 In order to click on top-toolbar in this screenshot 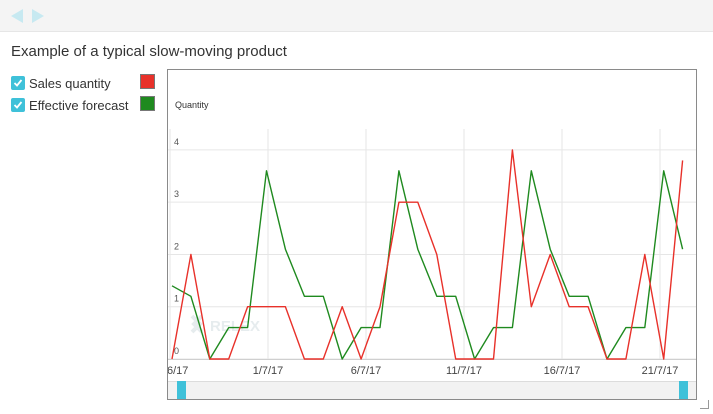, I will do `click(356, 16)`.